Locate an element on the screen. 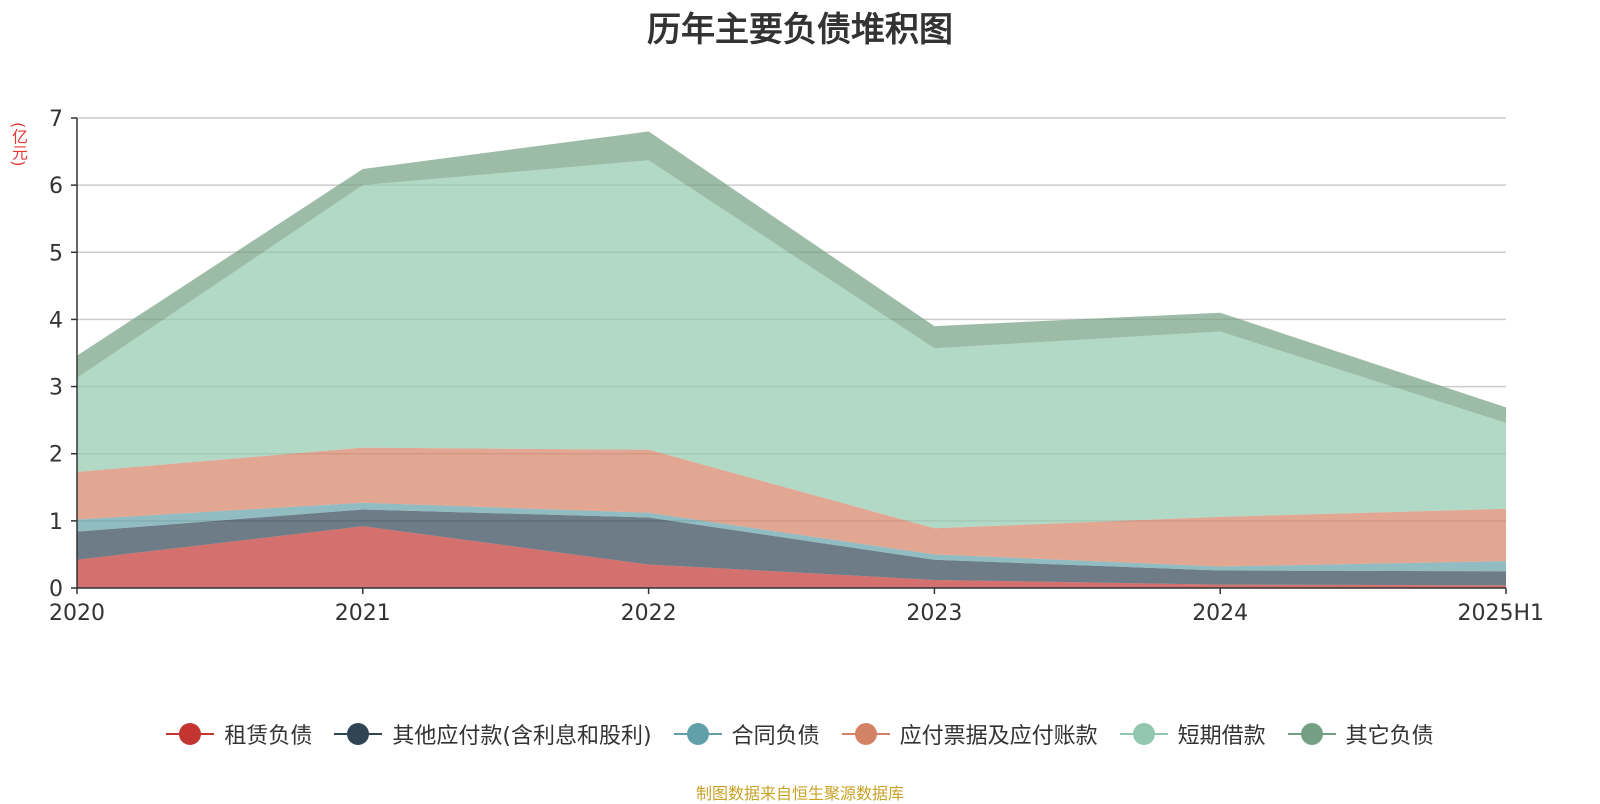 The height and width of the screenshot is (804, 1600). legend-item: 其他应付款(含利息和股利) is located at coordinates (493, 734).